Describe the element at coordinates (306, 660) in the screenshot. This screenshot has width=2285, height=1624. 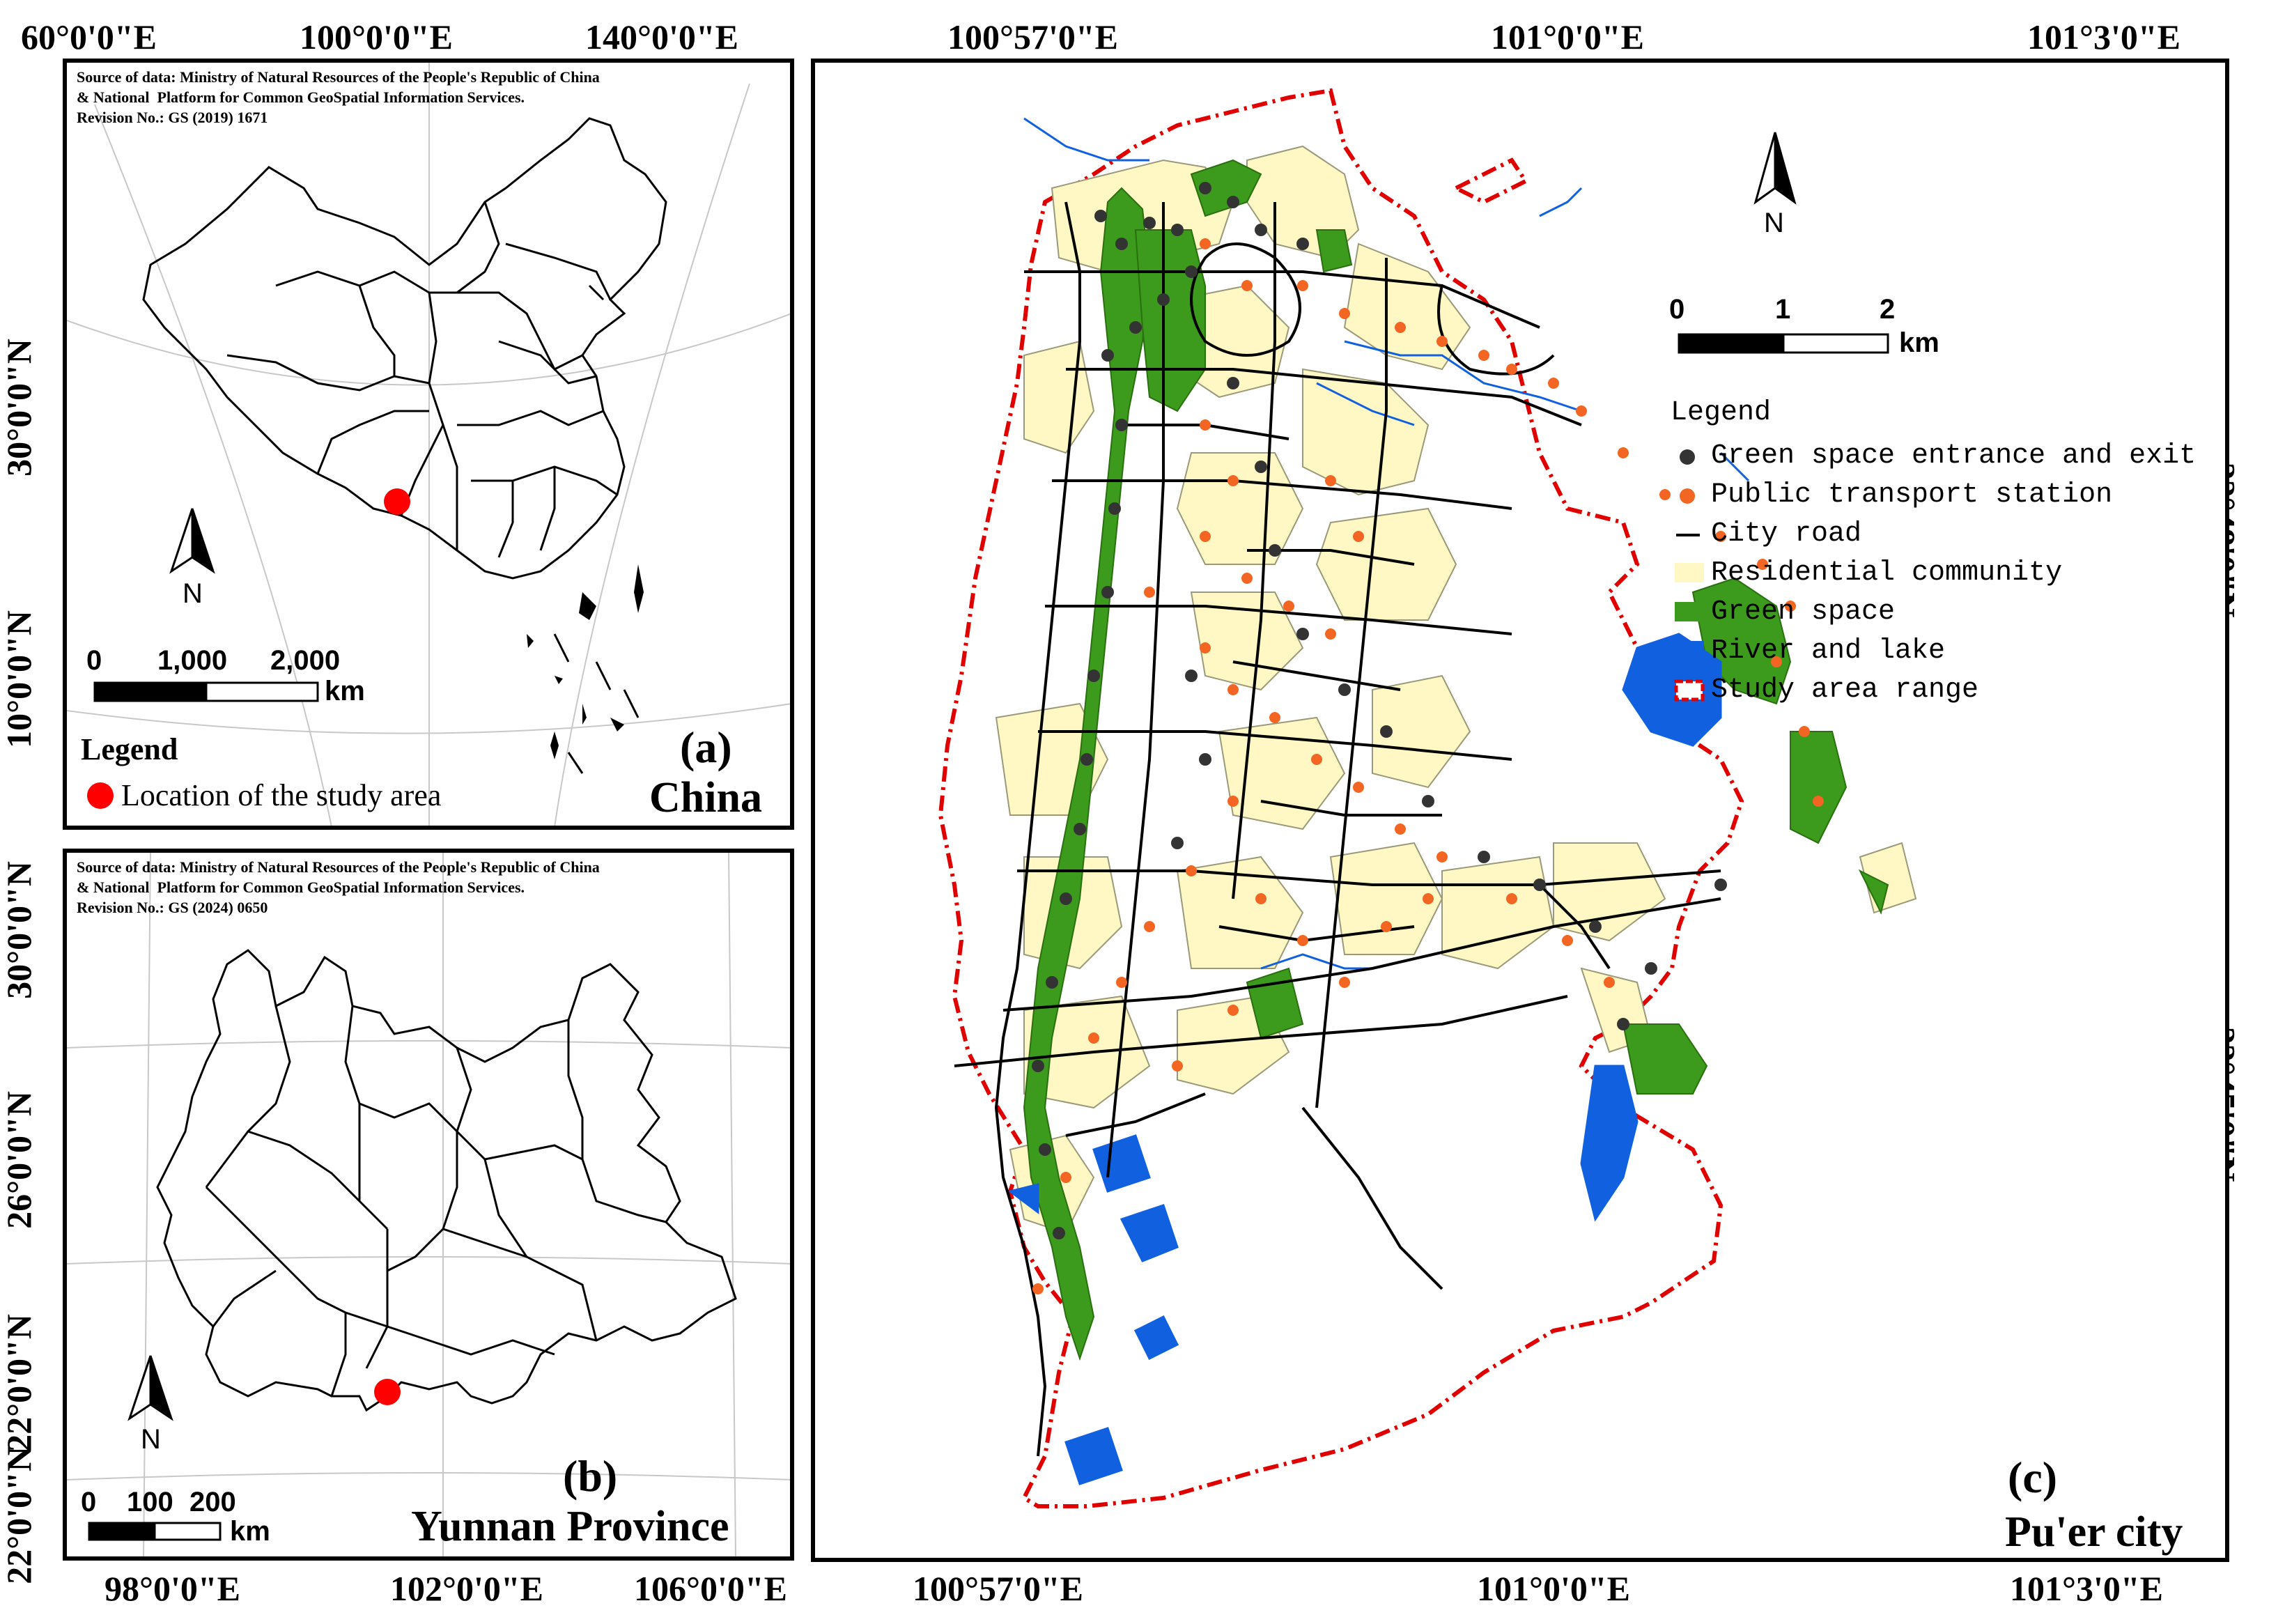
I see `scale-label-china-2: 2,000` at that location.